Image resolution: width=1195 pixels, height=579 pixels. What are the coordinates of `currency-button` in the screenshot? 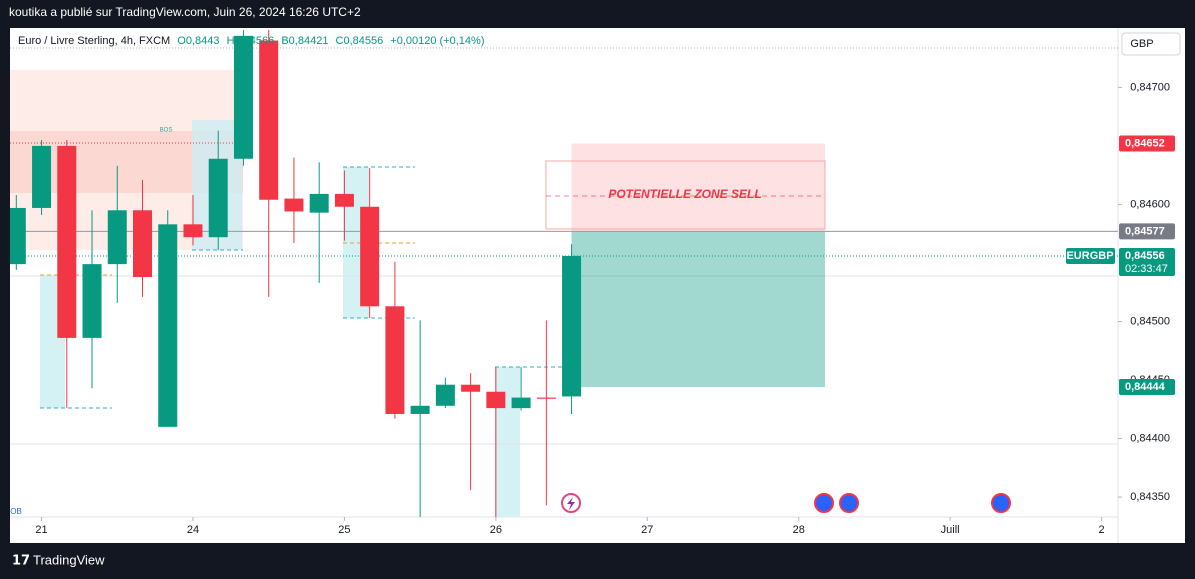 It's located at (1151, 44).